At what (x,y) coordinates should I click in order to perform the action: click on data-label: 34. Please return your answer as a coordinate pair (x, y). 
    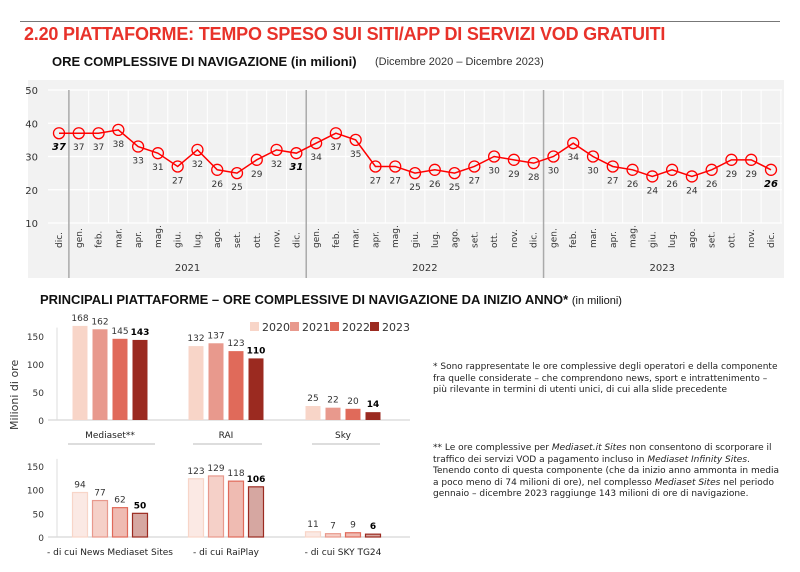
    Looking at the image, I should click on (316, 158).